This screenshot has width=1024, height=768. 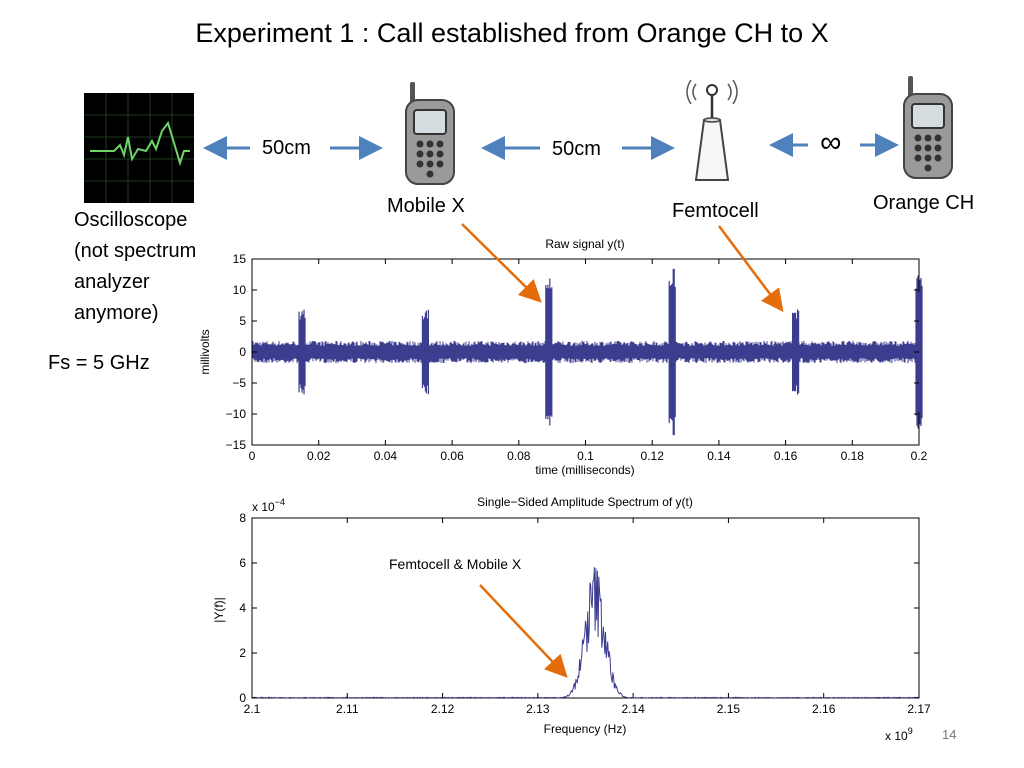 What do you see at coordinates (455, 564) in the screenshot?
I see `peak-annotation: Femtocell & Mobile X` at bounding box center [455, 564].